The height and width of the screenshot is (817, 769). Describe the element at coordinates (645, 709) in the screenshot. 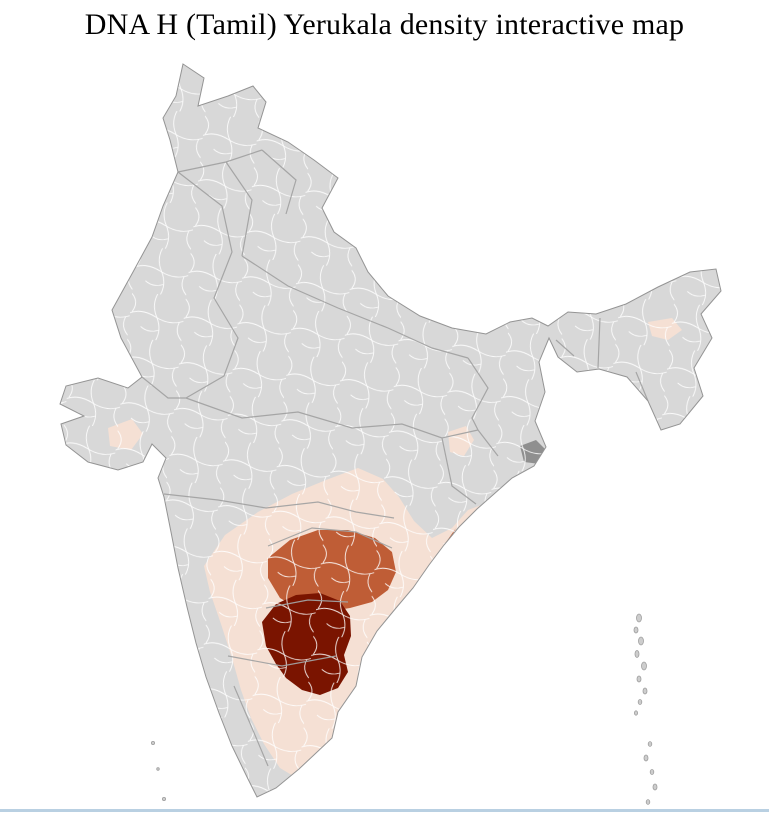

I see `andaman-nicobar-islands` at that location.